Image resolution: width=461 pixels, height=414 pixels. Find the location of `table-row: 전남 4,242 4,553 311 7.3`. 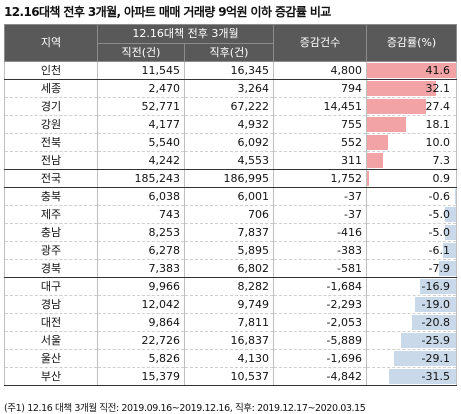

table-row: 전남 4,242 4,553 311 7.3 is located at coordinates (231, 160).